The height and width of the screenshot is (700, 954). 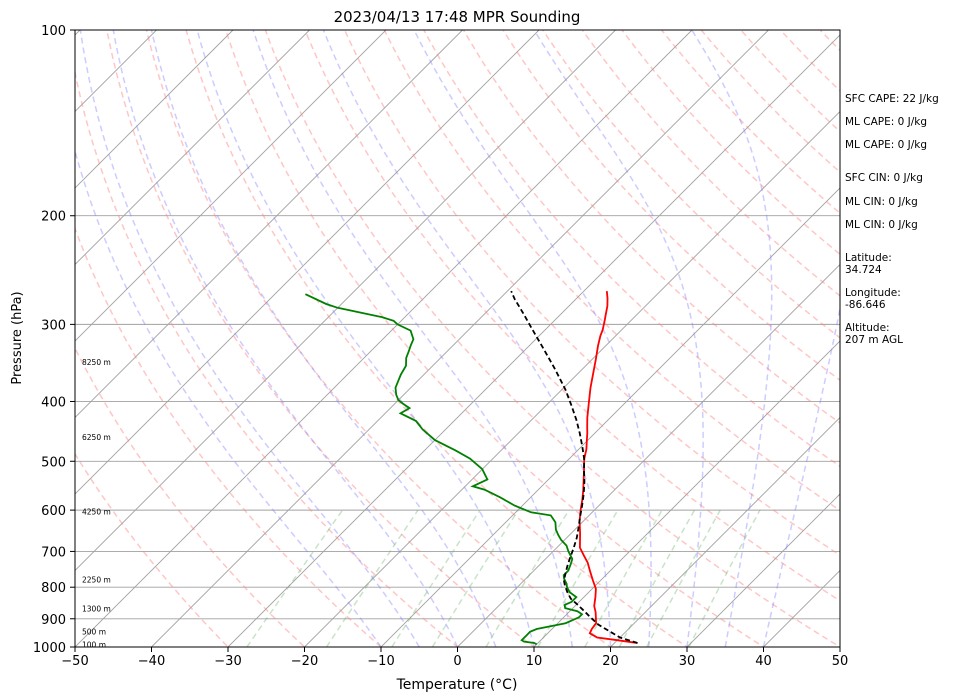 I want to click on altitude-value: 207 m AGL, so click(x=874, y=340).